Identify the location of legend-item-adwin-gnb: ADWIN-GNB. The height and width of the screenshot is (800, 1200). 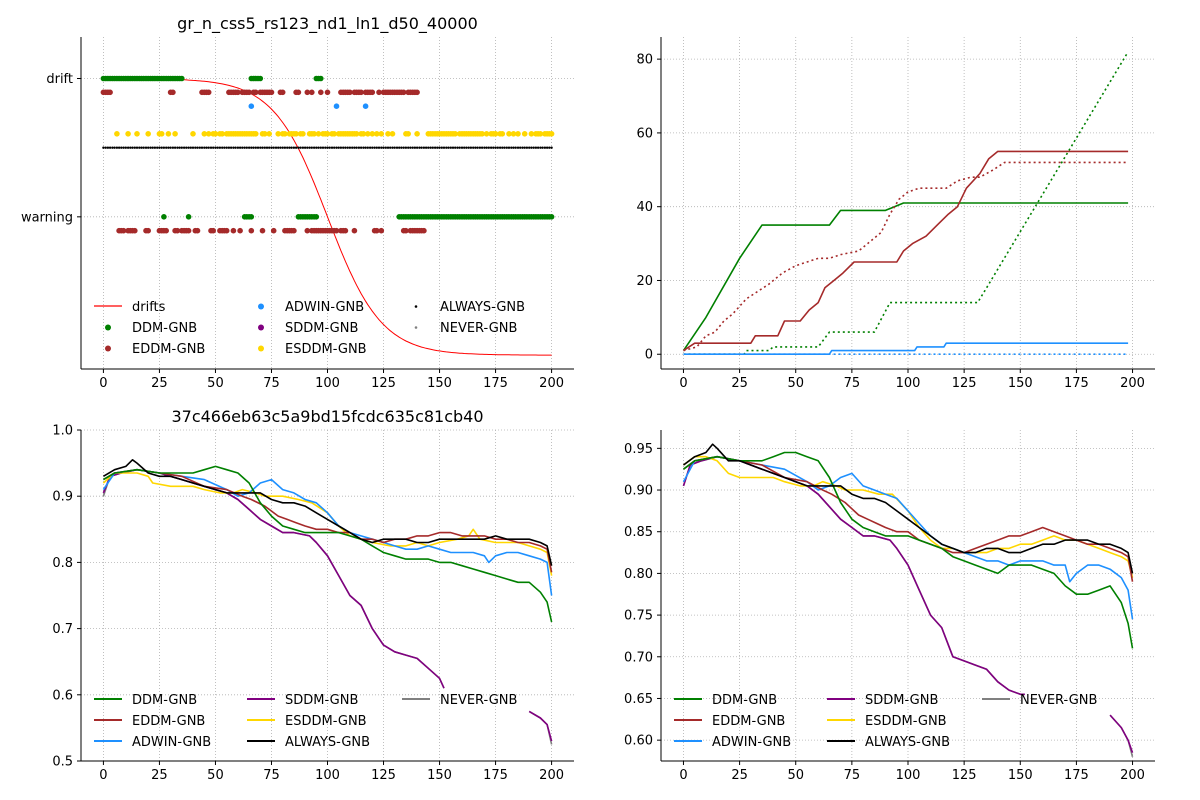
(152, 742).